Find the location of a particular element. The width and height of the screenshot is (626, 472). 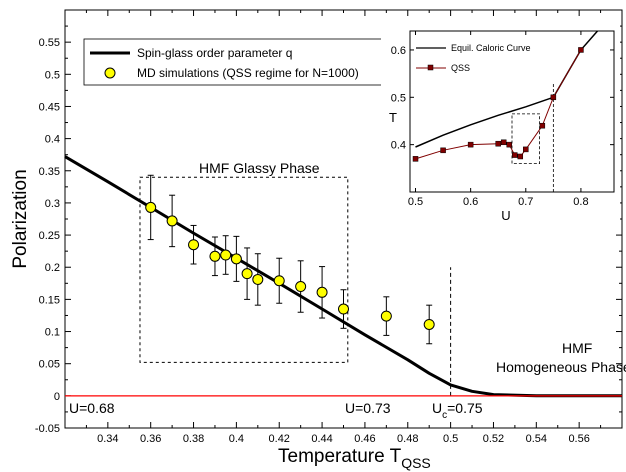

main-y-tick-label: 0.1 is located at coordinates (52, 333).